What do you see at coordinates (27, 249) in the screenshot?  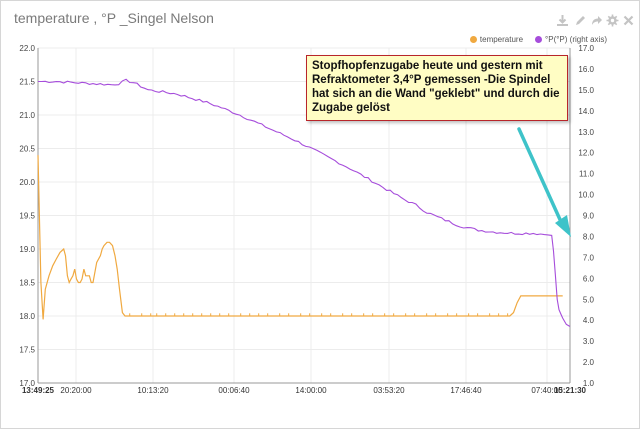 I see `y-left-tick-label: 19.0` at bounding box center [27, 249].